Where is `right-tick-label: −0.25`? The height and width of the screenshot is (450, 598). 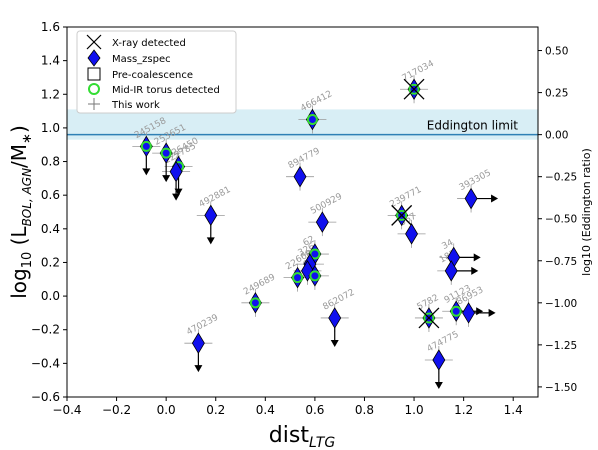 right-tick-label: −0.25 is located at coordinates (561, 178).